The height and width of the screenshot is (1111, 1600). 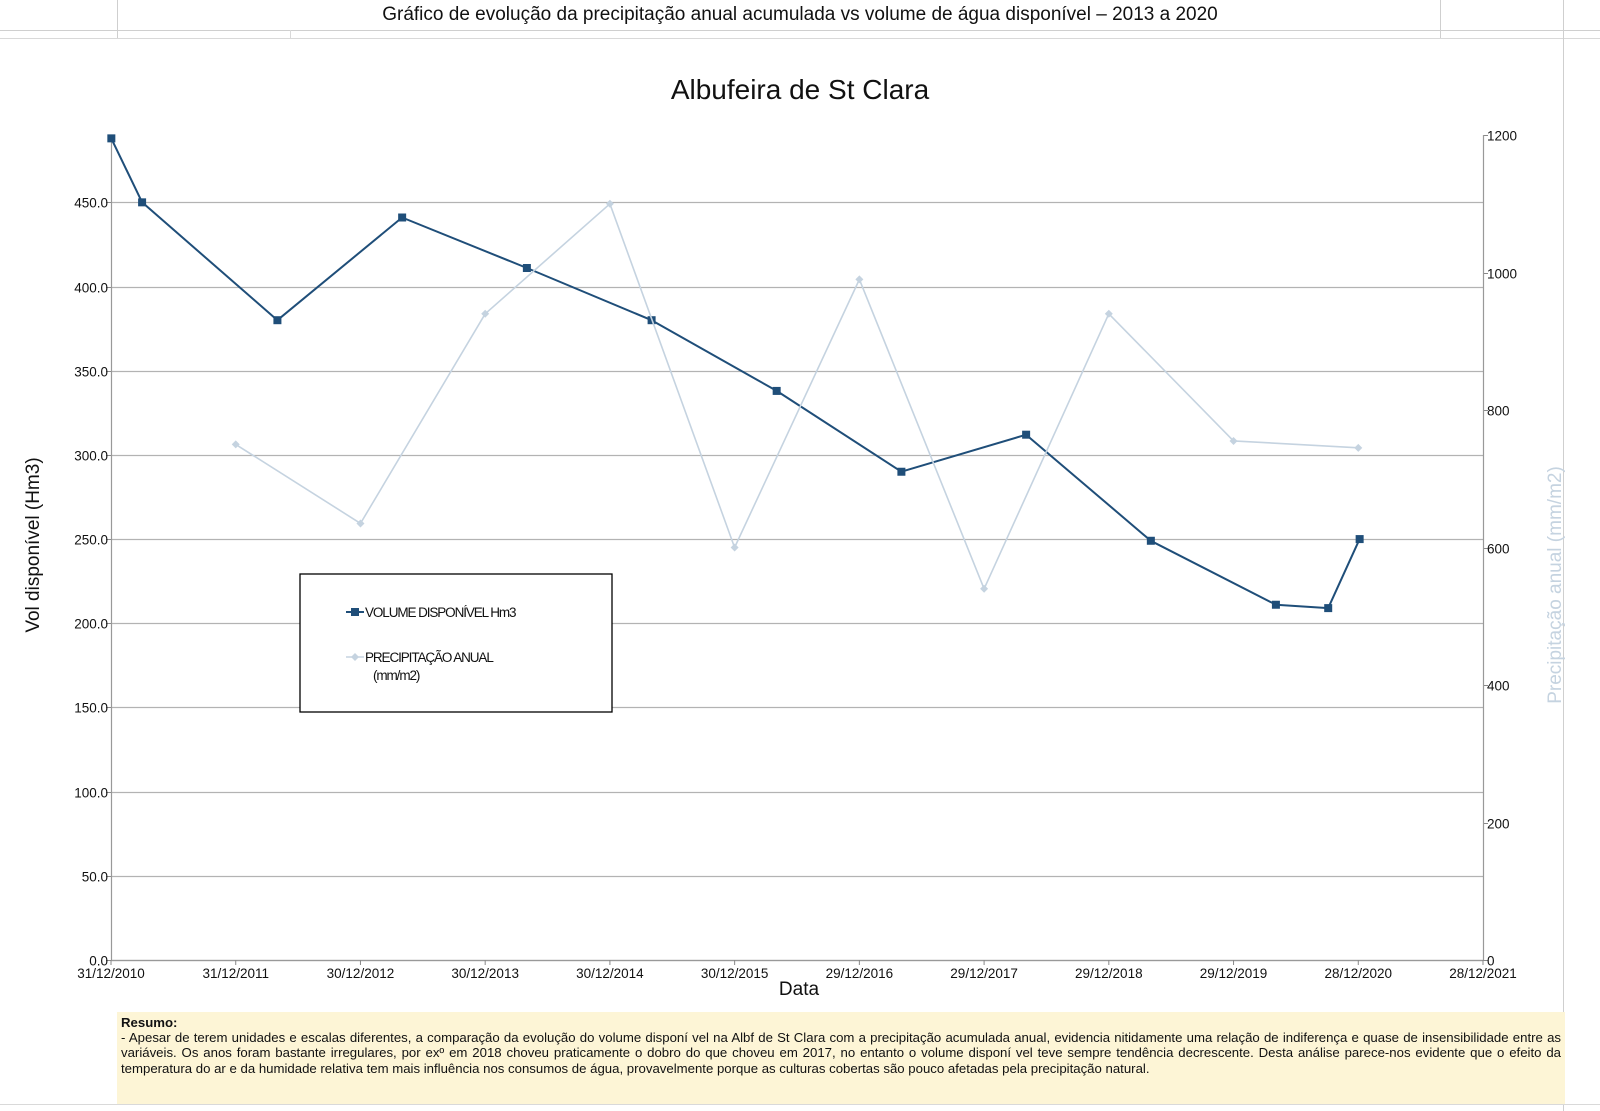 I want to click on x-axis-label: Data, so click(x=799, y=989).